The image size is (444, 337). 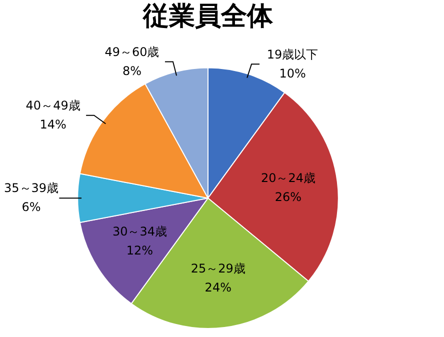 What do you see at coordinates (53, 124) in the screenshot?
I see `data-label: 14%` at bounding box center [53, 124].